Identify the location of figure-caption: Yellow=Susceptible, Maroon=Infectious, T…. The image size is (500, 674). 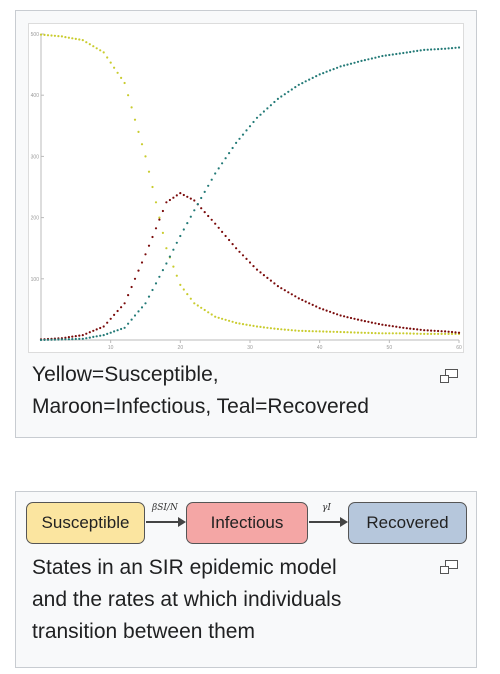
(232, 391).